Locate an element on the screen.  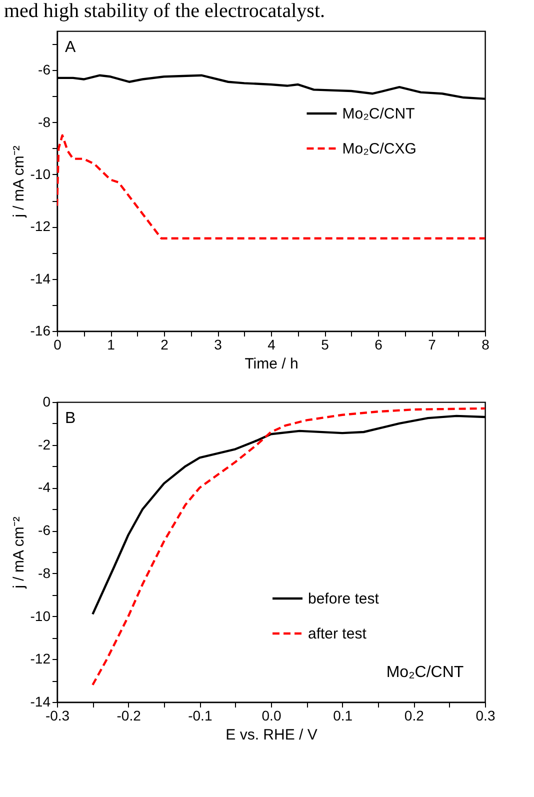
y-tick-label: 0 is located at coordinates (46, 402).